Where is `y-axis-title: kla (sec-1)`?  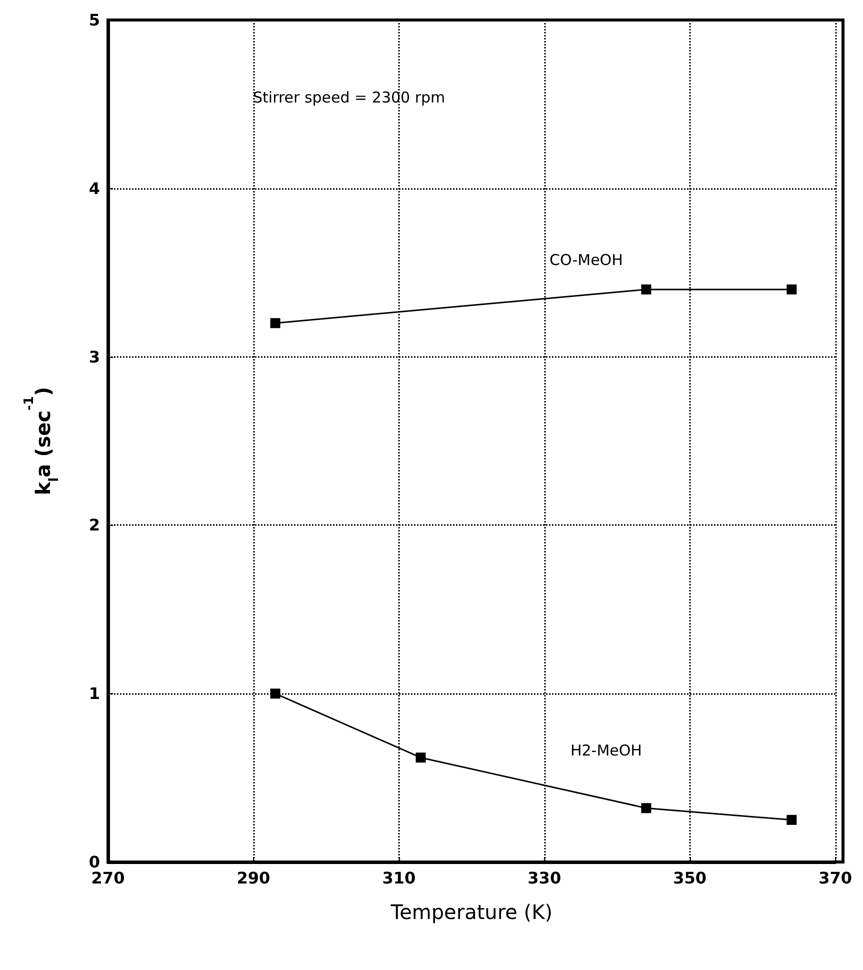
y-axis-title: kla (sec-1) is located at coordinates (42, 441).